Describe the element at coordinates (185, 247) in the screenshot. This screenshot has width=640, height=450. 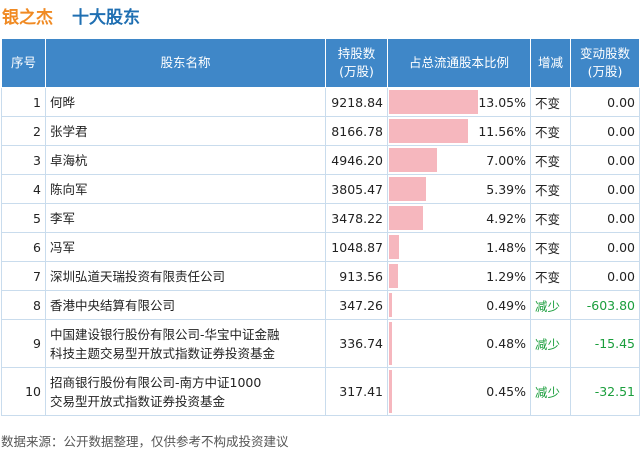
I see `shareholder-name: 冯军` at that location.